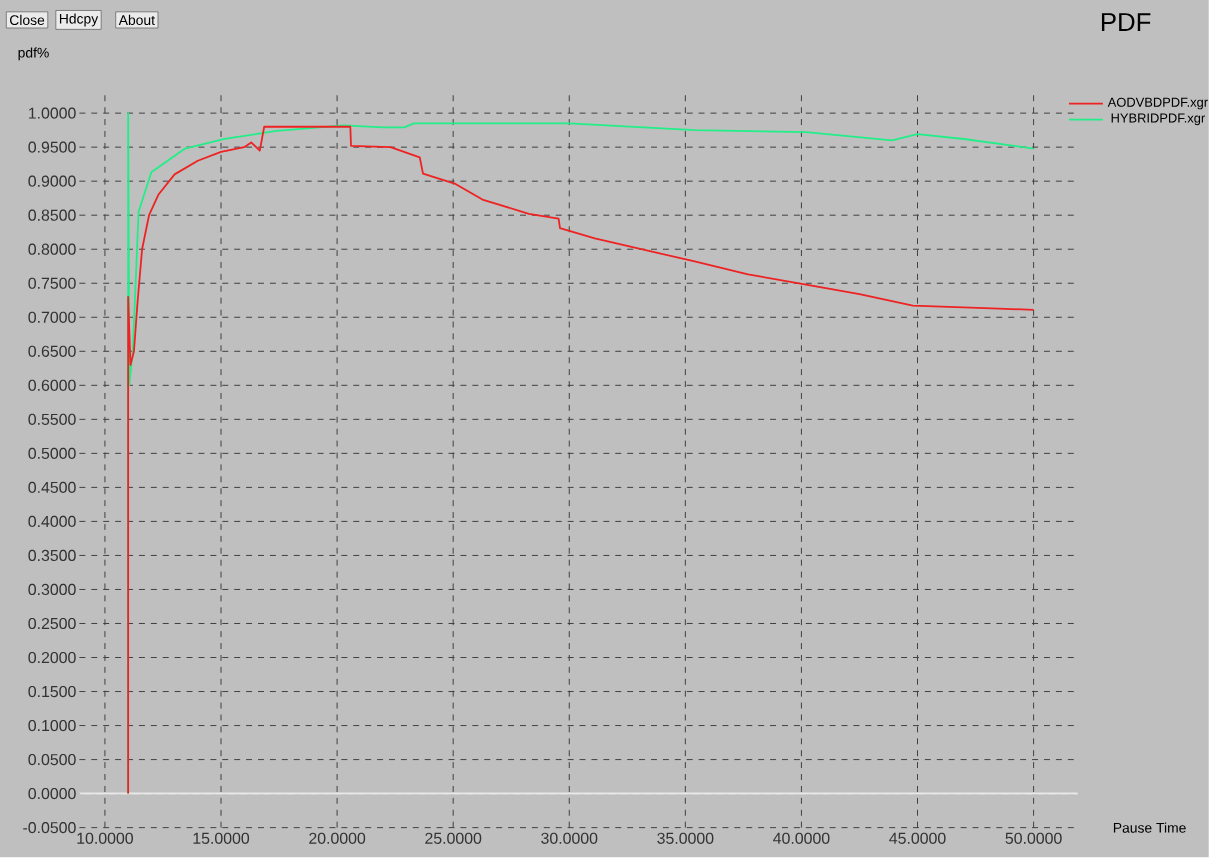 The image size is (1218, 858). What do you see at coordinates (1126, 22) in the screenshot?
I see `chart-title: PDF` at bounding box center [1126, 22].